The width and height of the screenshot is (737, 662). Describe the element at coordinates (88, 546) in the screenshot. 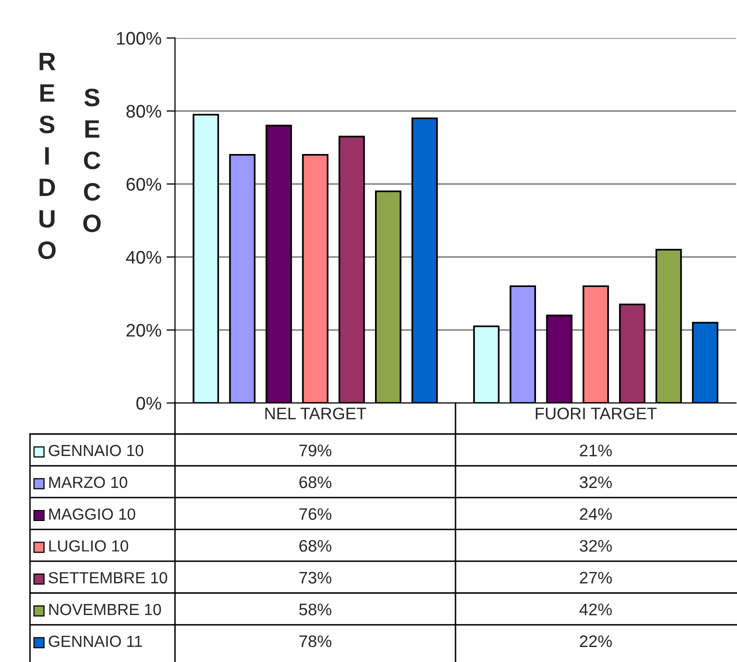

I see `legend-label: LUGLIO 10` at that location.